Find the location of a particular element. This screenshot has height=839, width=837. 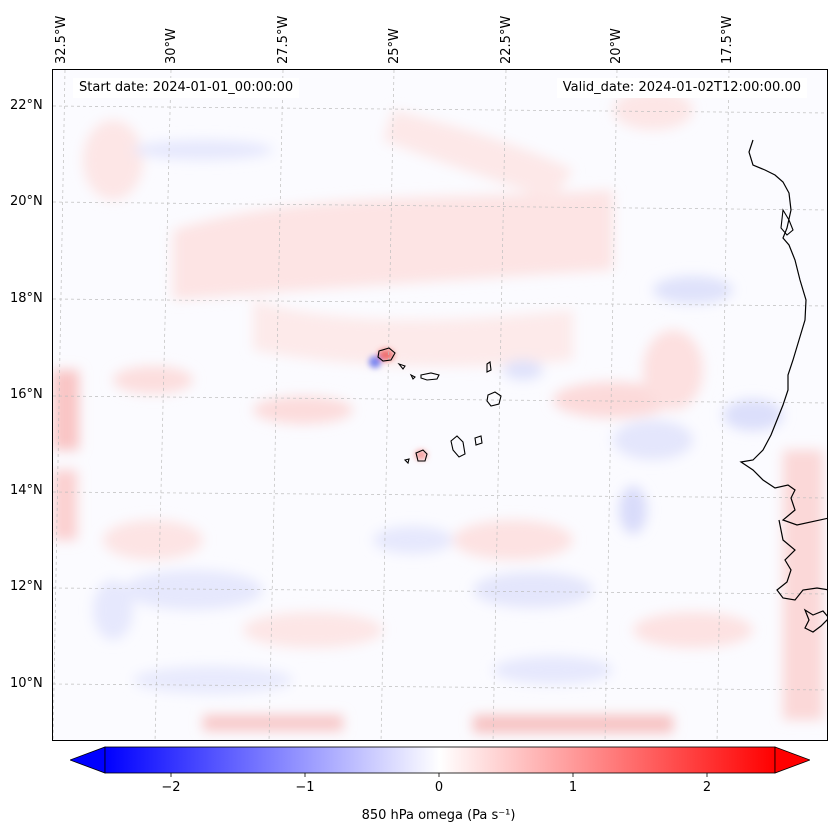

valid-date-label: Valid_date: 2024-01-02T12:00:00.00 is located at coordinates (681, 88).